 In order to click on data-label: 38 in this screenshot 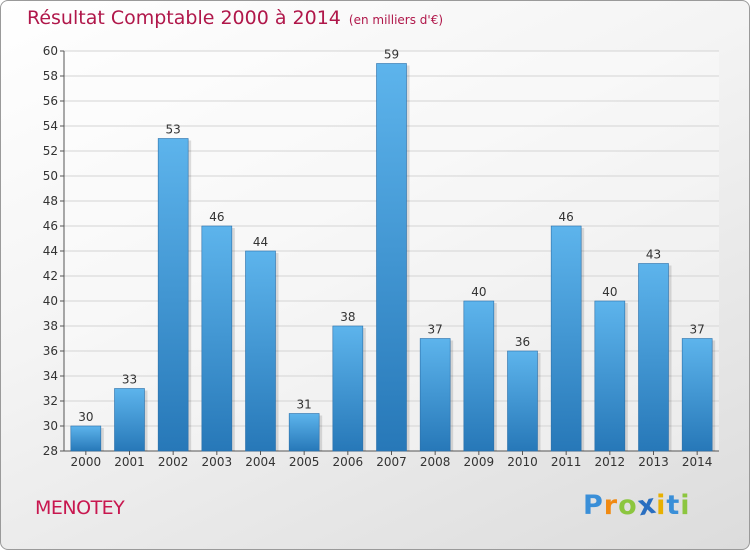, I will do `click(347, 317)`.